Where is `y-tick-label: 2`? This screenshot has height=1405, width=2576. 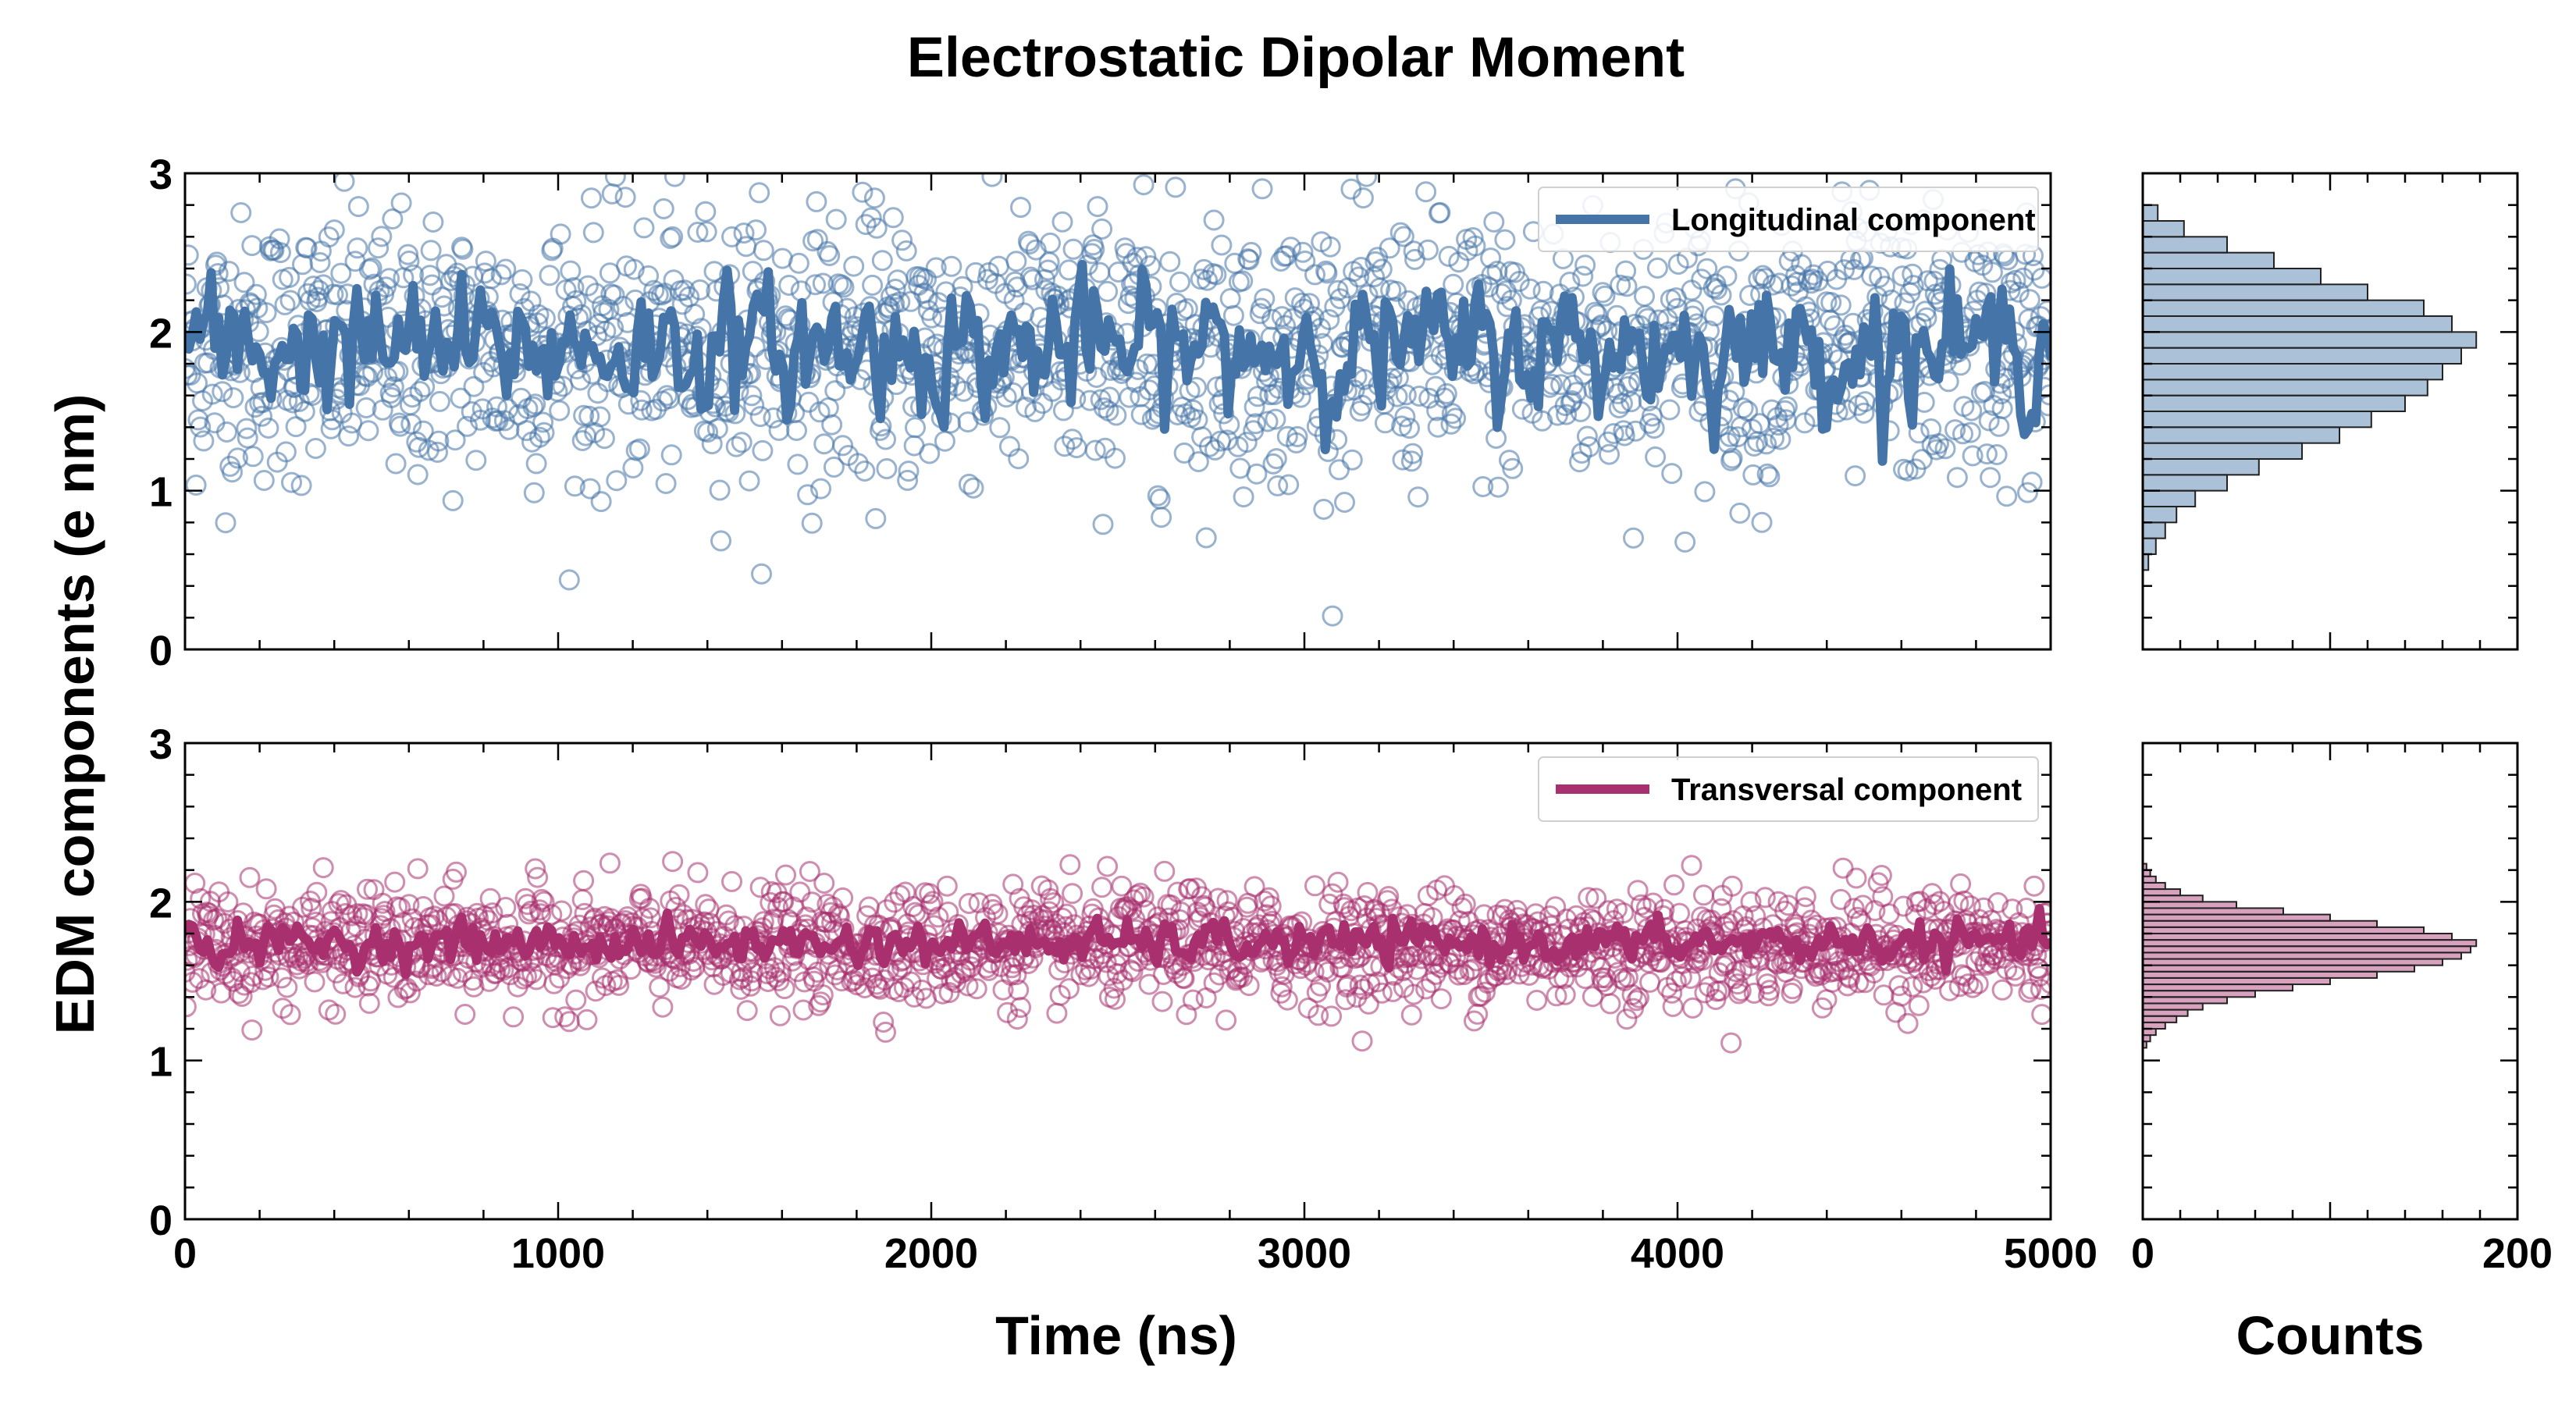 y-tick-label: 2 is located at coordinates (161, 903).